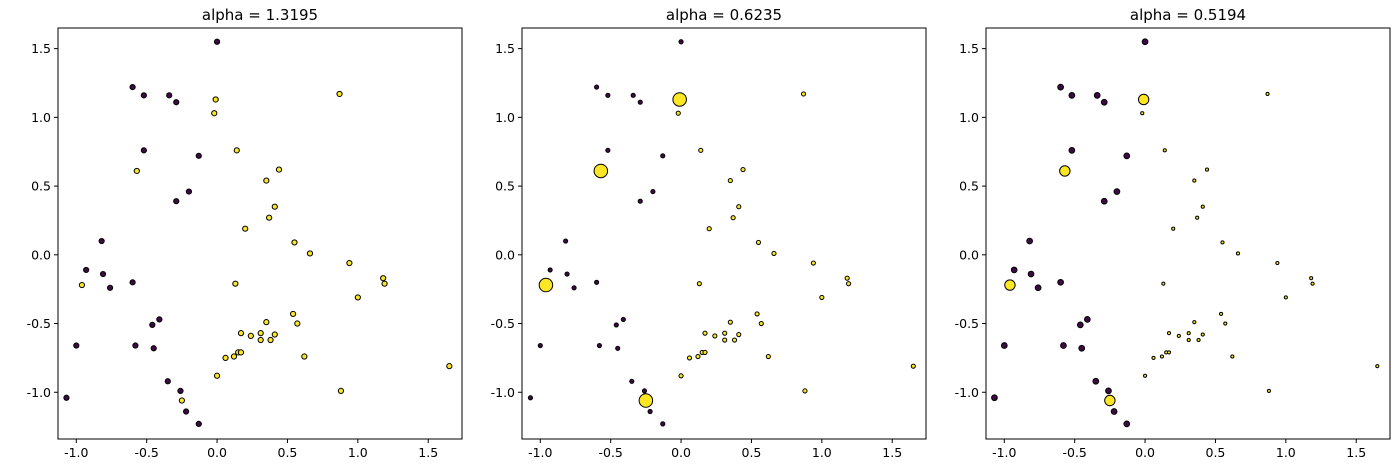  Describe the element at coordinates (724, 15) in the screenshot. I see `chart-title: alpha = 0.6235` at that location.